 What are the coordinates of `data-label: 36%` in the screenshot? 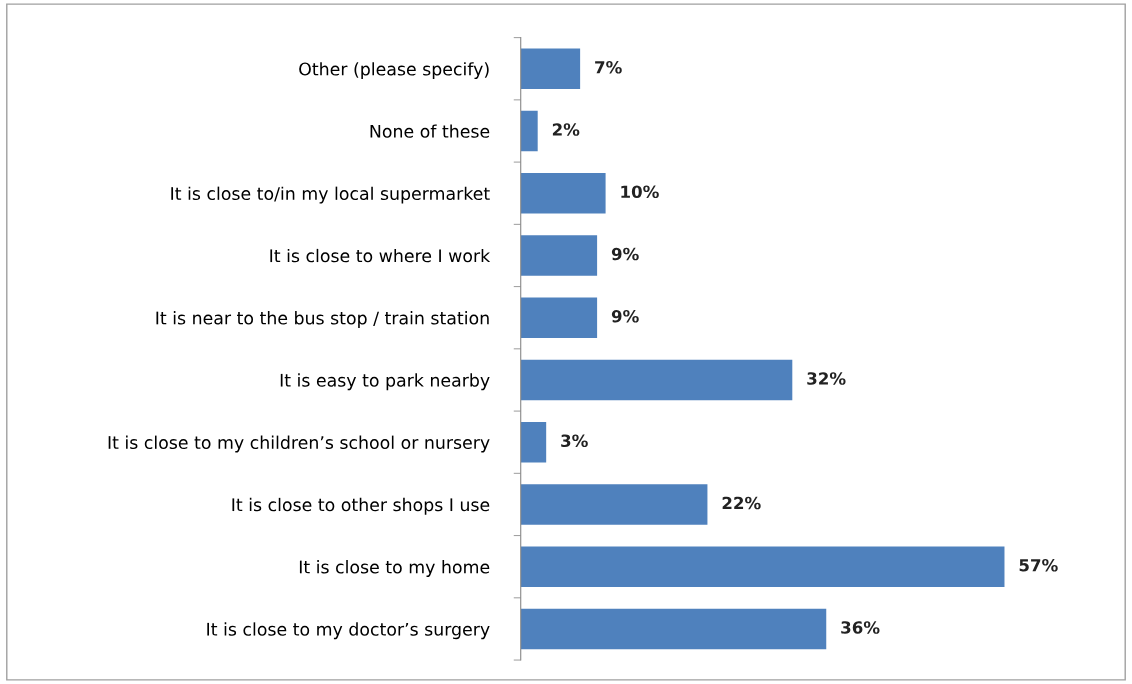 It's located at (860, 627).